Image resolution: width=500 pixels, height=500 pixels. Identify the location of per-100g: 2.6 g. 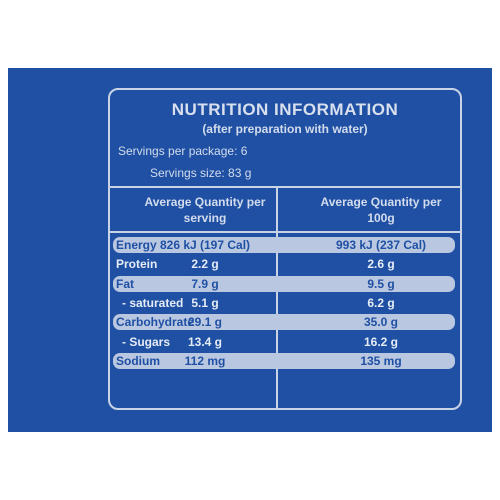
(381, 264).